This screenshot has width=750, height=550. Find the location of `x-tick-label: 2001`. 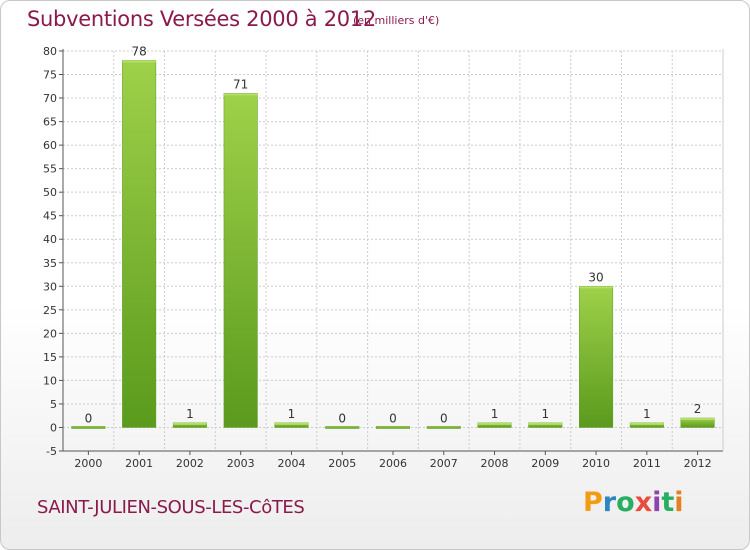

x-tick-label: 2001 is located at coordinates (139, 463).